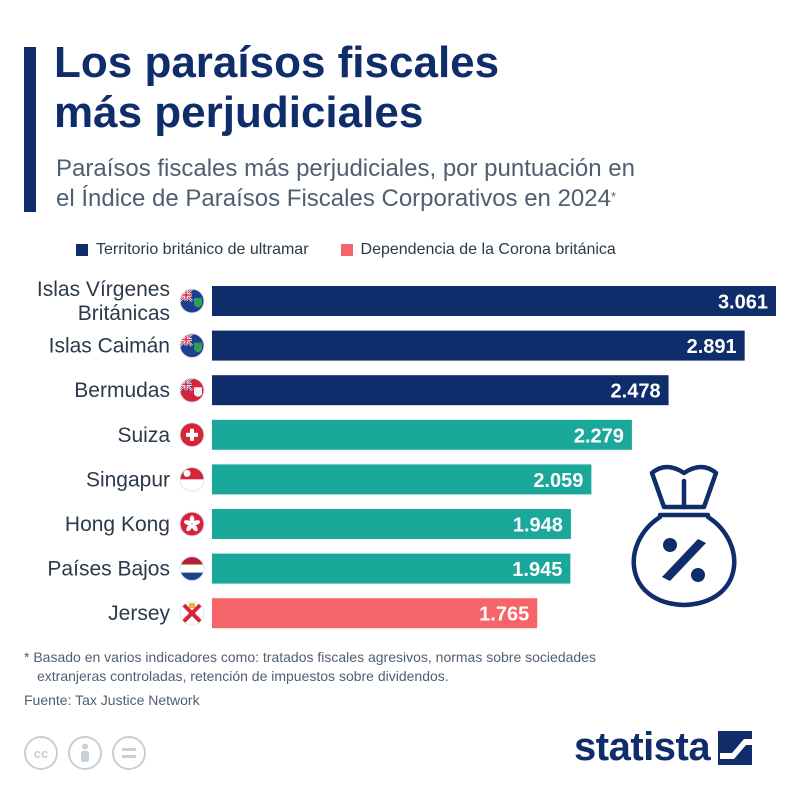 The image size is (800, 800). Describe the element at coordinates (504, 615) in the screenshot. I see `bar-value-label: 1.765` at that location.